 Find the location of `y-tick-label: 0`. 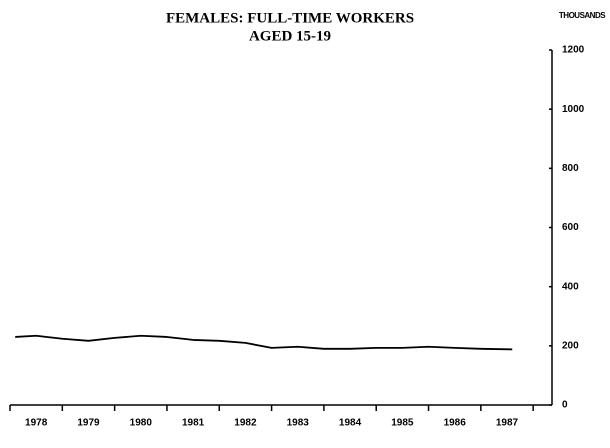

y-tick-label: 0 is located at coordinates (565, 405).